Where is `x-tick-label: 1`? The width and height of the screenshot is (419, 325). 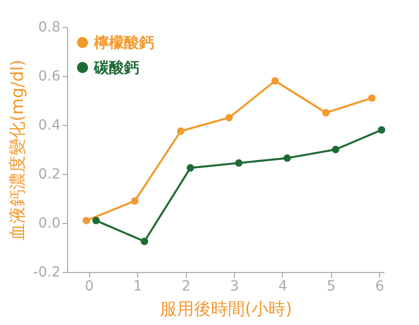 x-tick-label: 1 is located at coordinates (137, 286).